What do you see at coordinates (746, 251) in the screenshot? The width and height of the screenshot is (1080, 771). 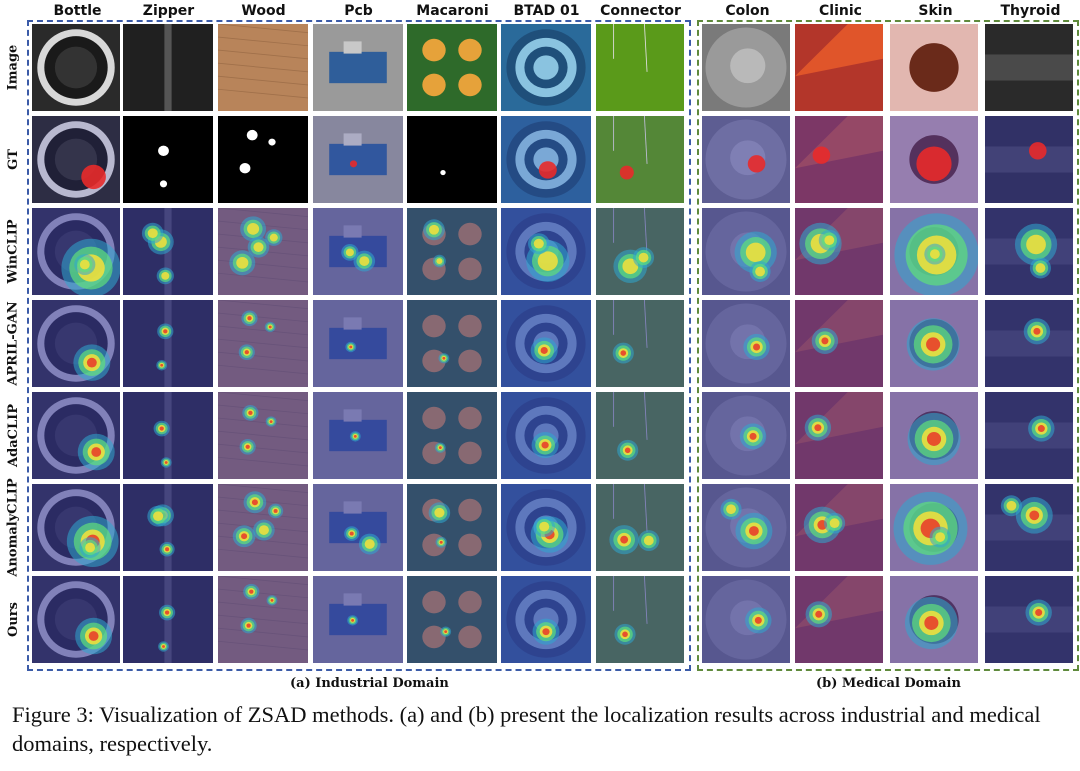 I see `tile-winclip-colon` at bounding box center [746, 251].